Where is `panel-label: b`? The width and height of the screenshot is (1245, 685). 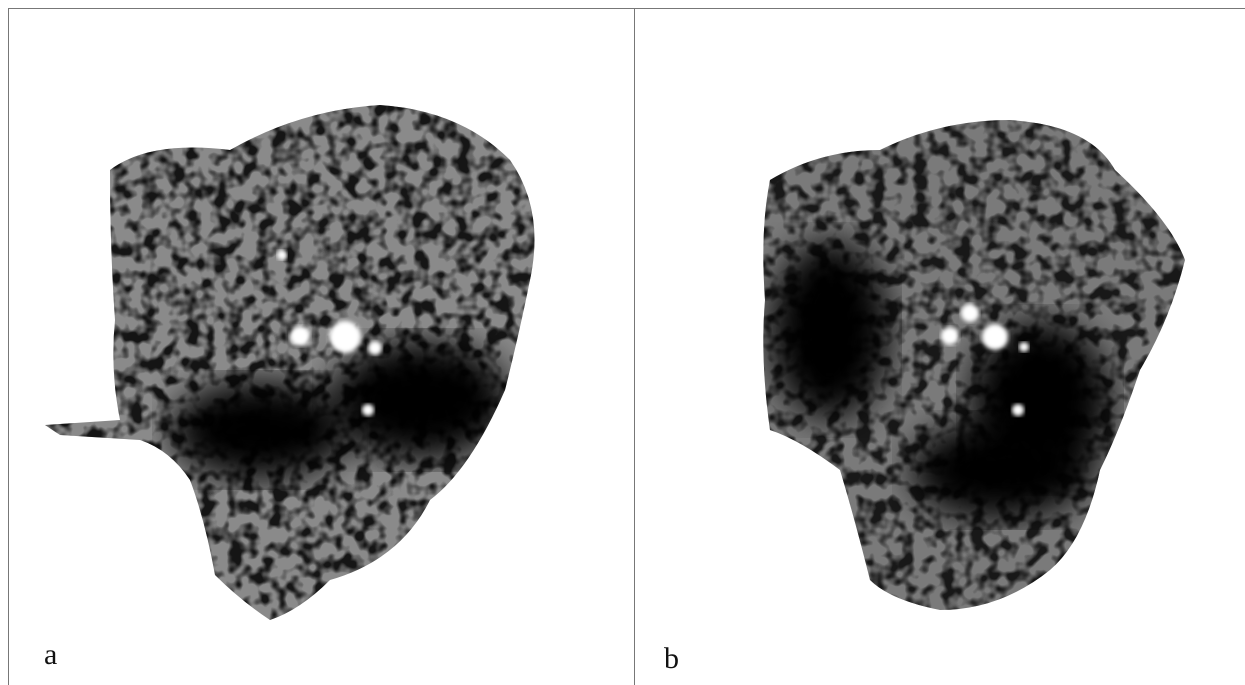
panel-label: b is located at coordinates (671, 658).